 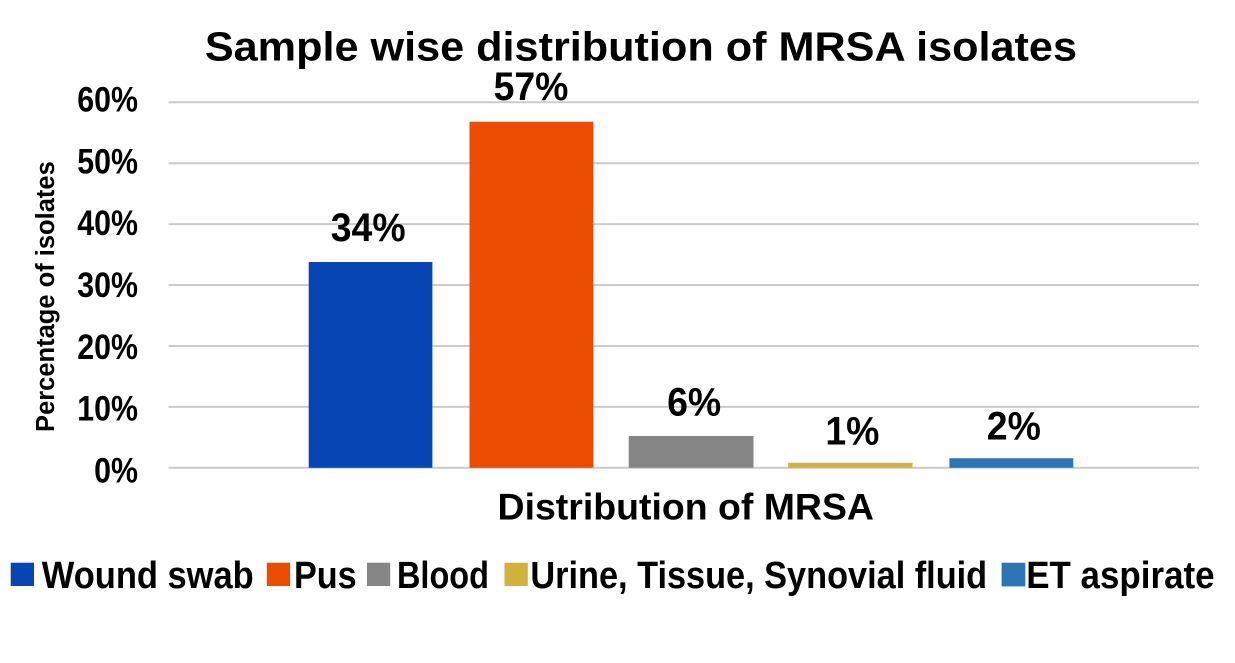 What do you see at coordinates (686, 507) in the screenshot?
I see `svg-text: Distribution of MRSA` at bounding box center [686, 507].